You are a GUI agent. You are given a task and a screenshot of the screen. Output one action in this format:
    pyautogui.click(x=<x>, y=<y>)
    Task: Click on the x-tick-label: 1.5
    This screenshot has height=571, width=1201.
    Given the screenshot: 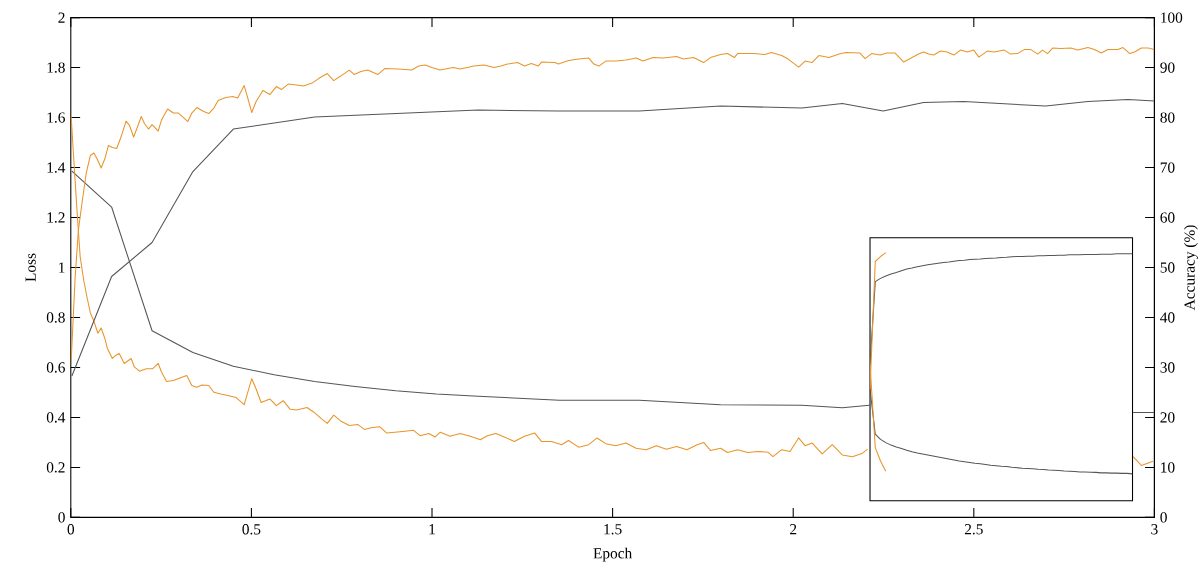 What is the action you would take?
    pyautogui.click(x=613, y=529)
    